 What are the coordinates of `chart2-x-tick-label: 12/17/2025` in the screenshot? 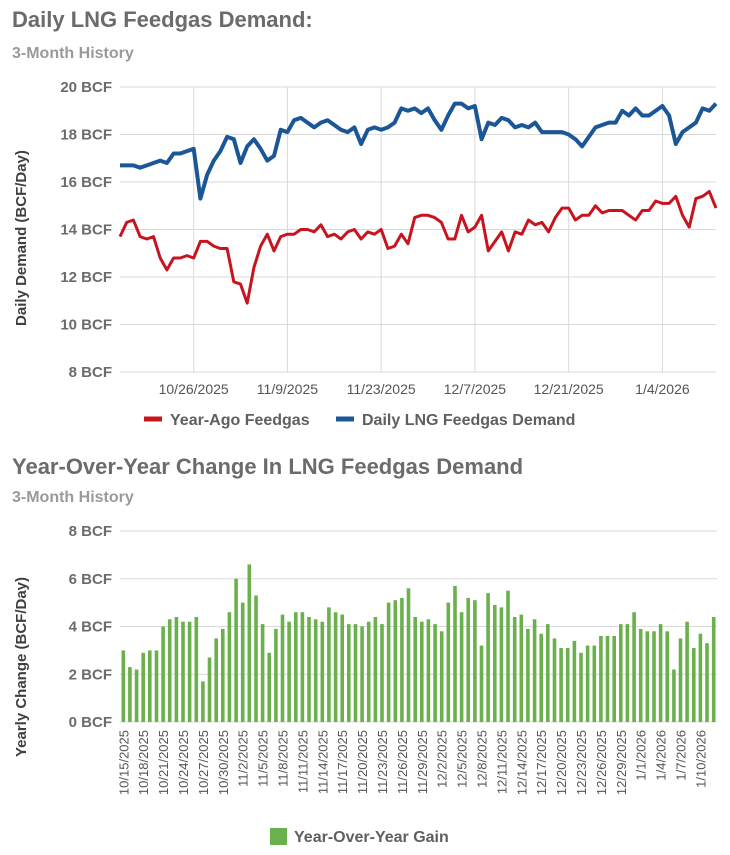 It's located at (541, 762).